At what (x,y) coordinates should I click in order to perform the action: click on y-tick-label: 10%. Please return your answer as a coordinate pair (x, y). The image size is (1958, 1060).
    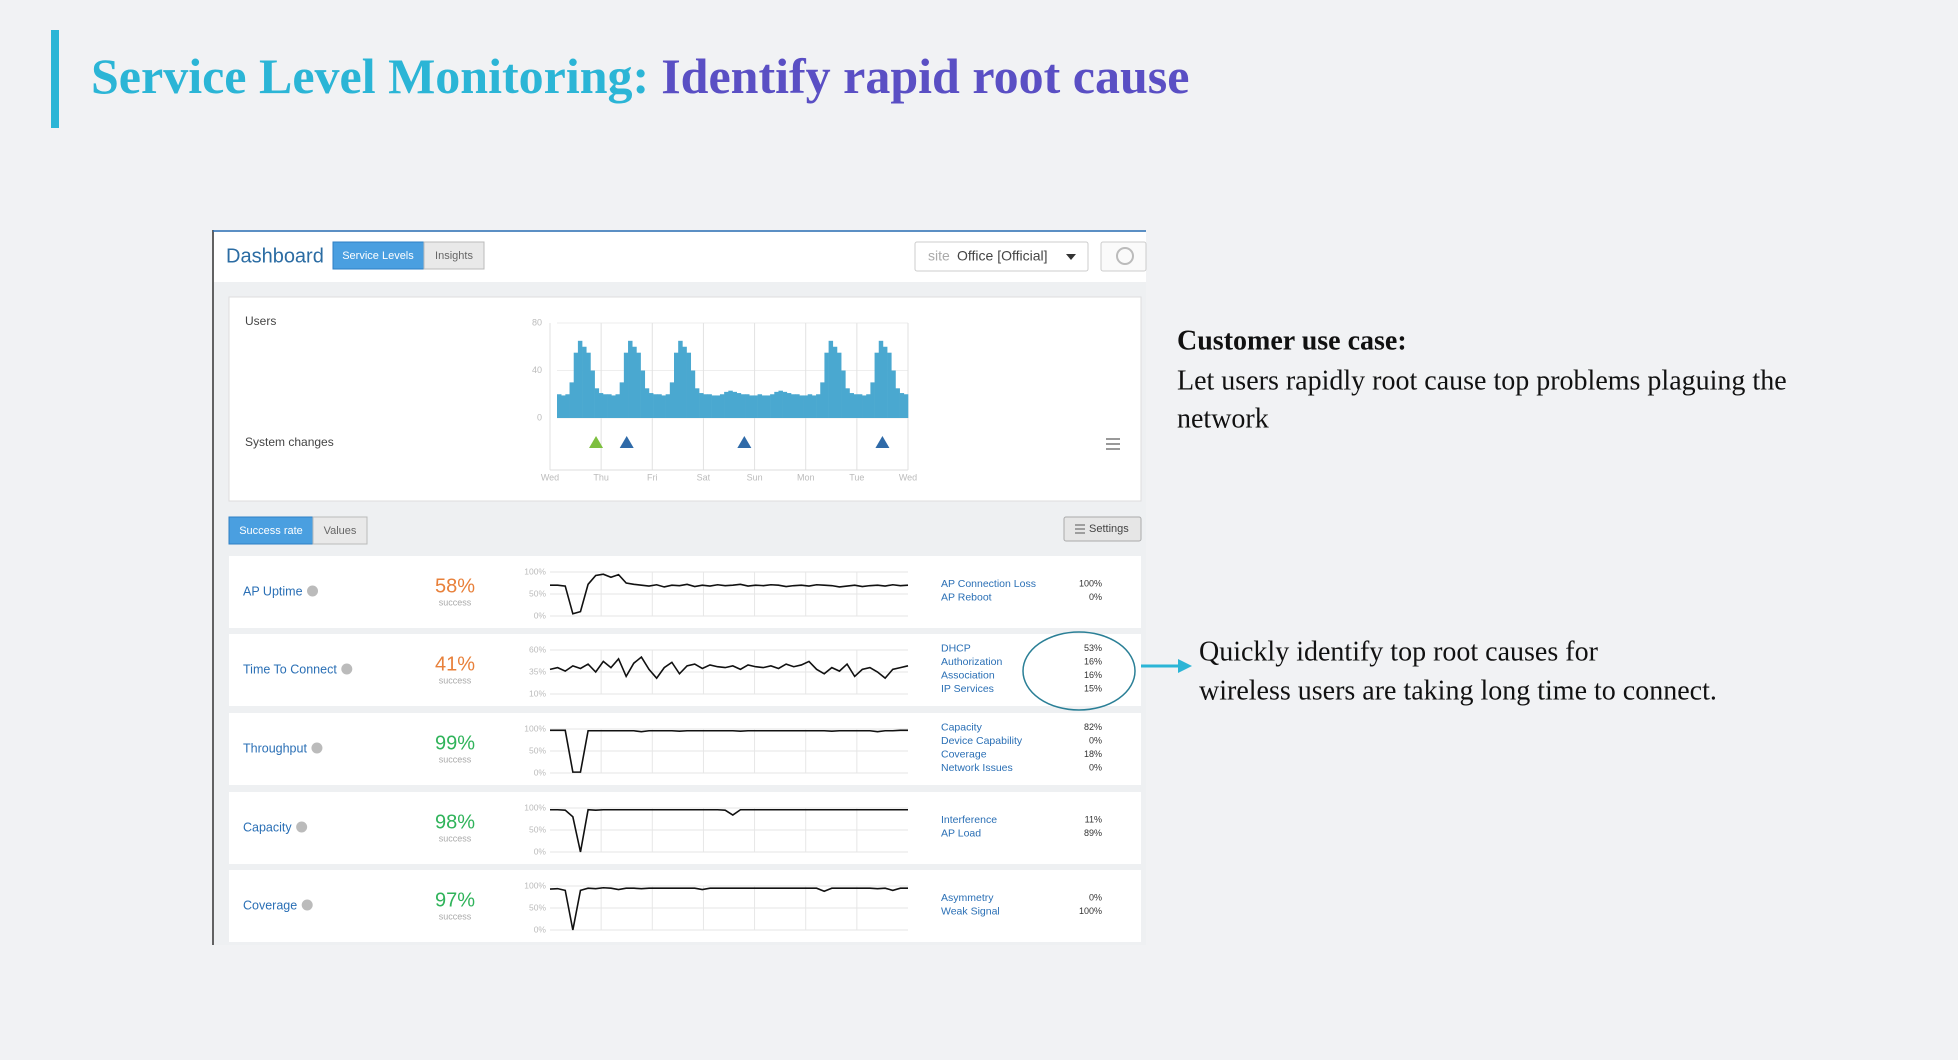
    Looking at the image, I should click on (537, 693).